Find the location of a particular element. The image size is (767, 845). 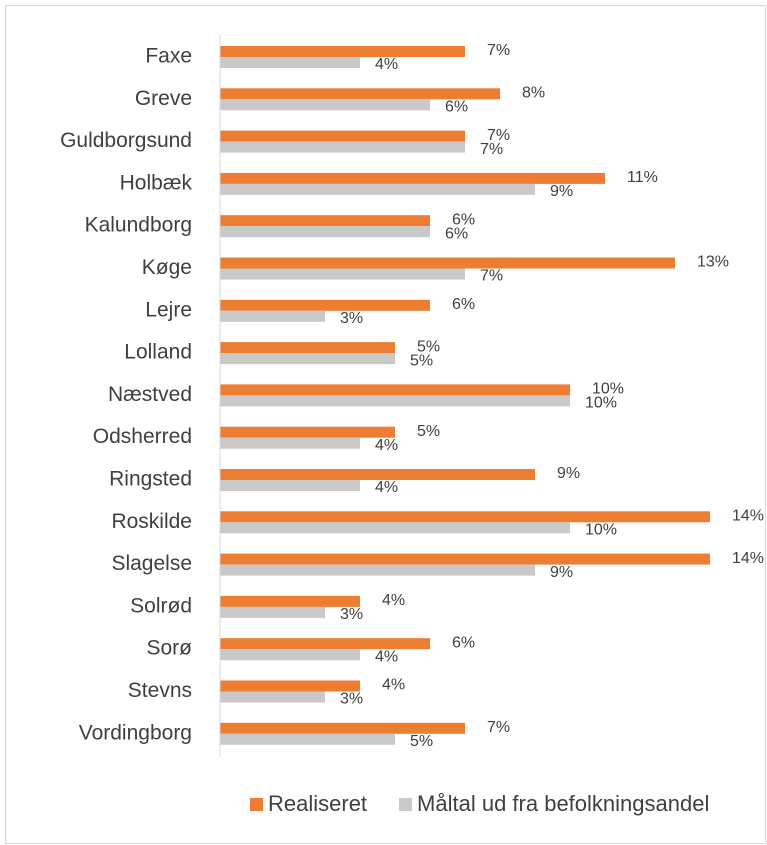

category-label: Faxe is located at coordinates (168, 56).